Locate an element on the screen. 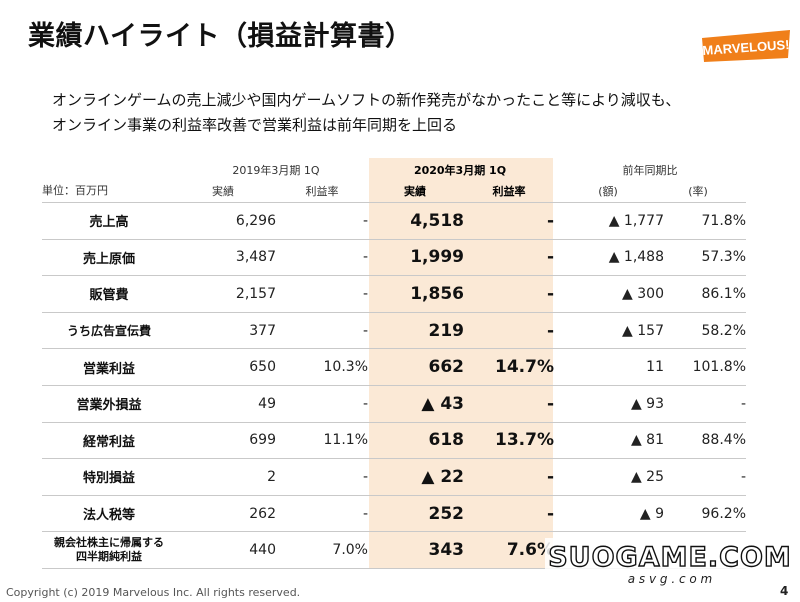  curr-actual-cell: 618 is located at coordinates (416, 440).